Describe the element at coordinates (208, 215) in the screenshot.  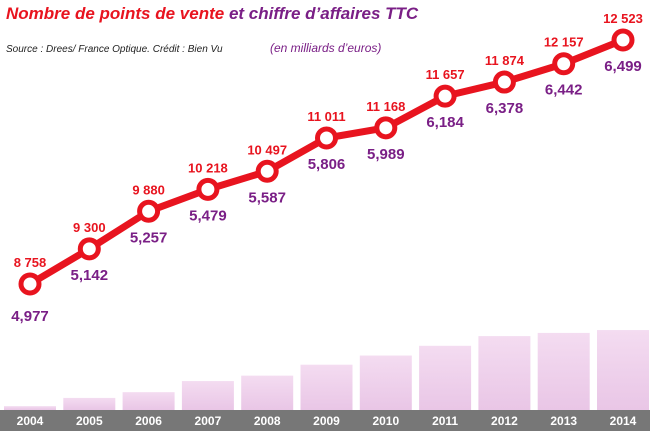
I see `bar-label-2007: 5,479` at that location.